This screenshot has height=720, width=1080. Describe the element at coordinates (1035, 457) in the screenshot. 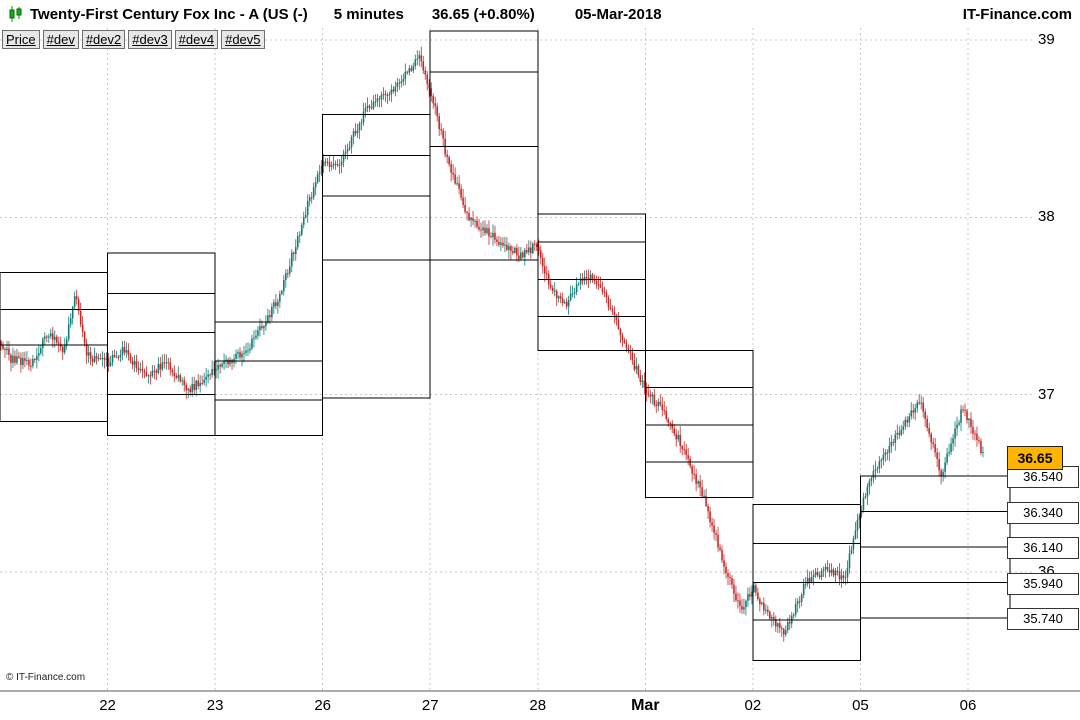

I see `current-price-label: 36.65` at that location.